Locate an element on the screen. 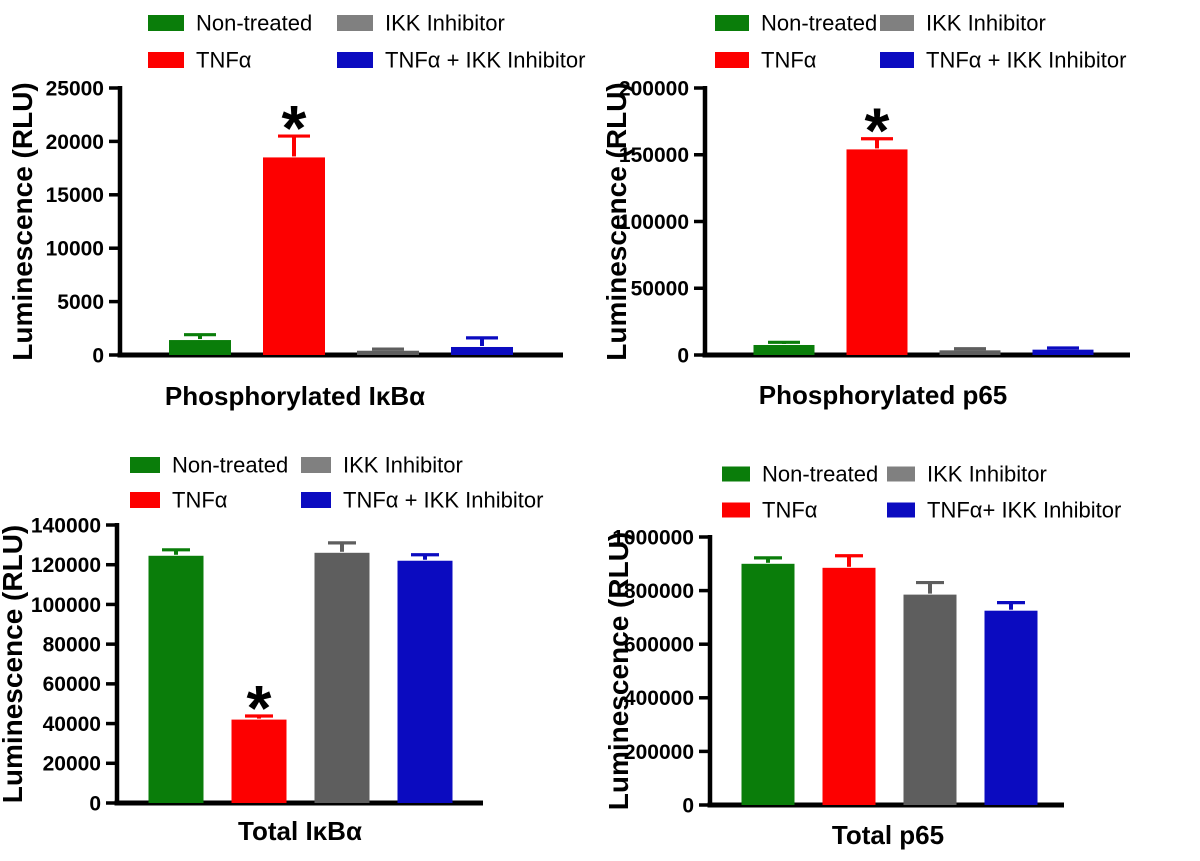 The image size is (1200, 861). y-tick-label: 1000000 is located at coordinates (653, 537).